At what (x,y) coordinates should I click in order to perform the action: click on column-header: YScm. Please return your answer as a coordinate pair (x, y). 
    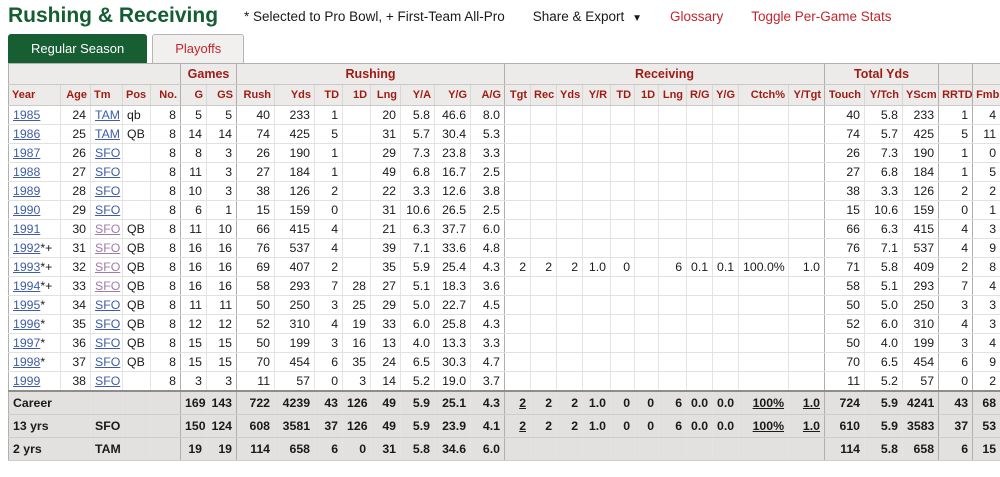
    Looking at the image, I should click on (921, 95).